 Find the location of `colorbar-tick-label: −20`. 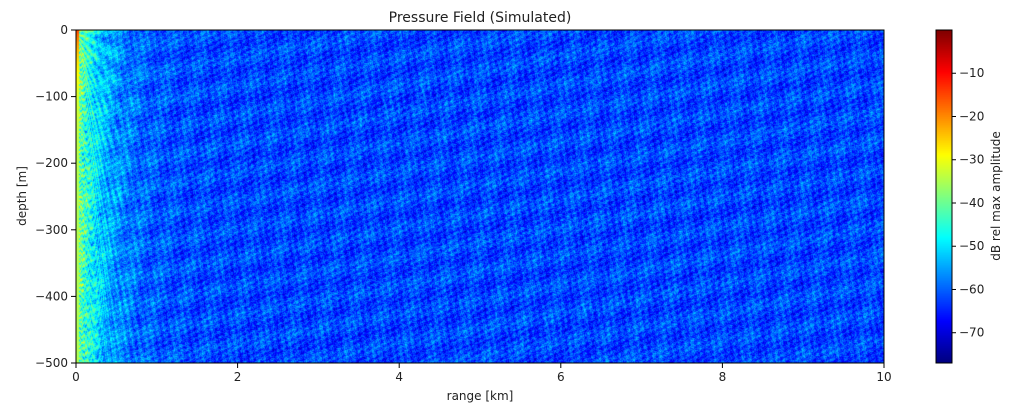

colorbar-tick-label: −20 is located at coordinates (971, 116).